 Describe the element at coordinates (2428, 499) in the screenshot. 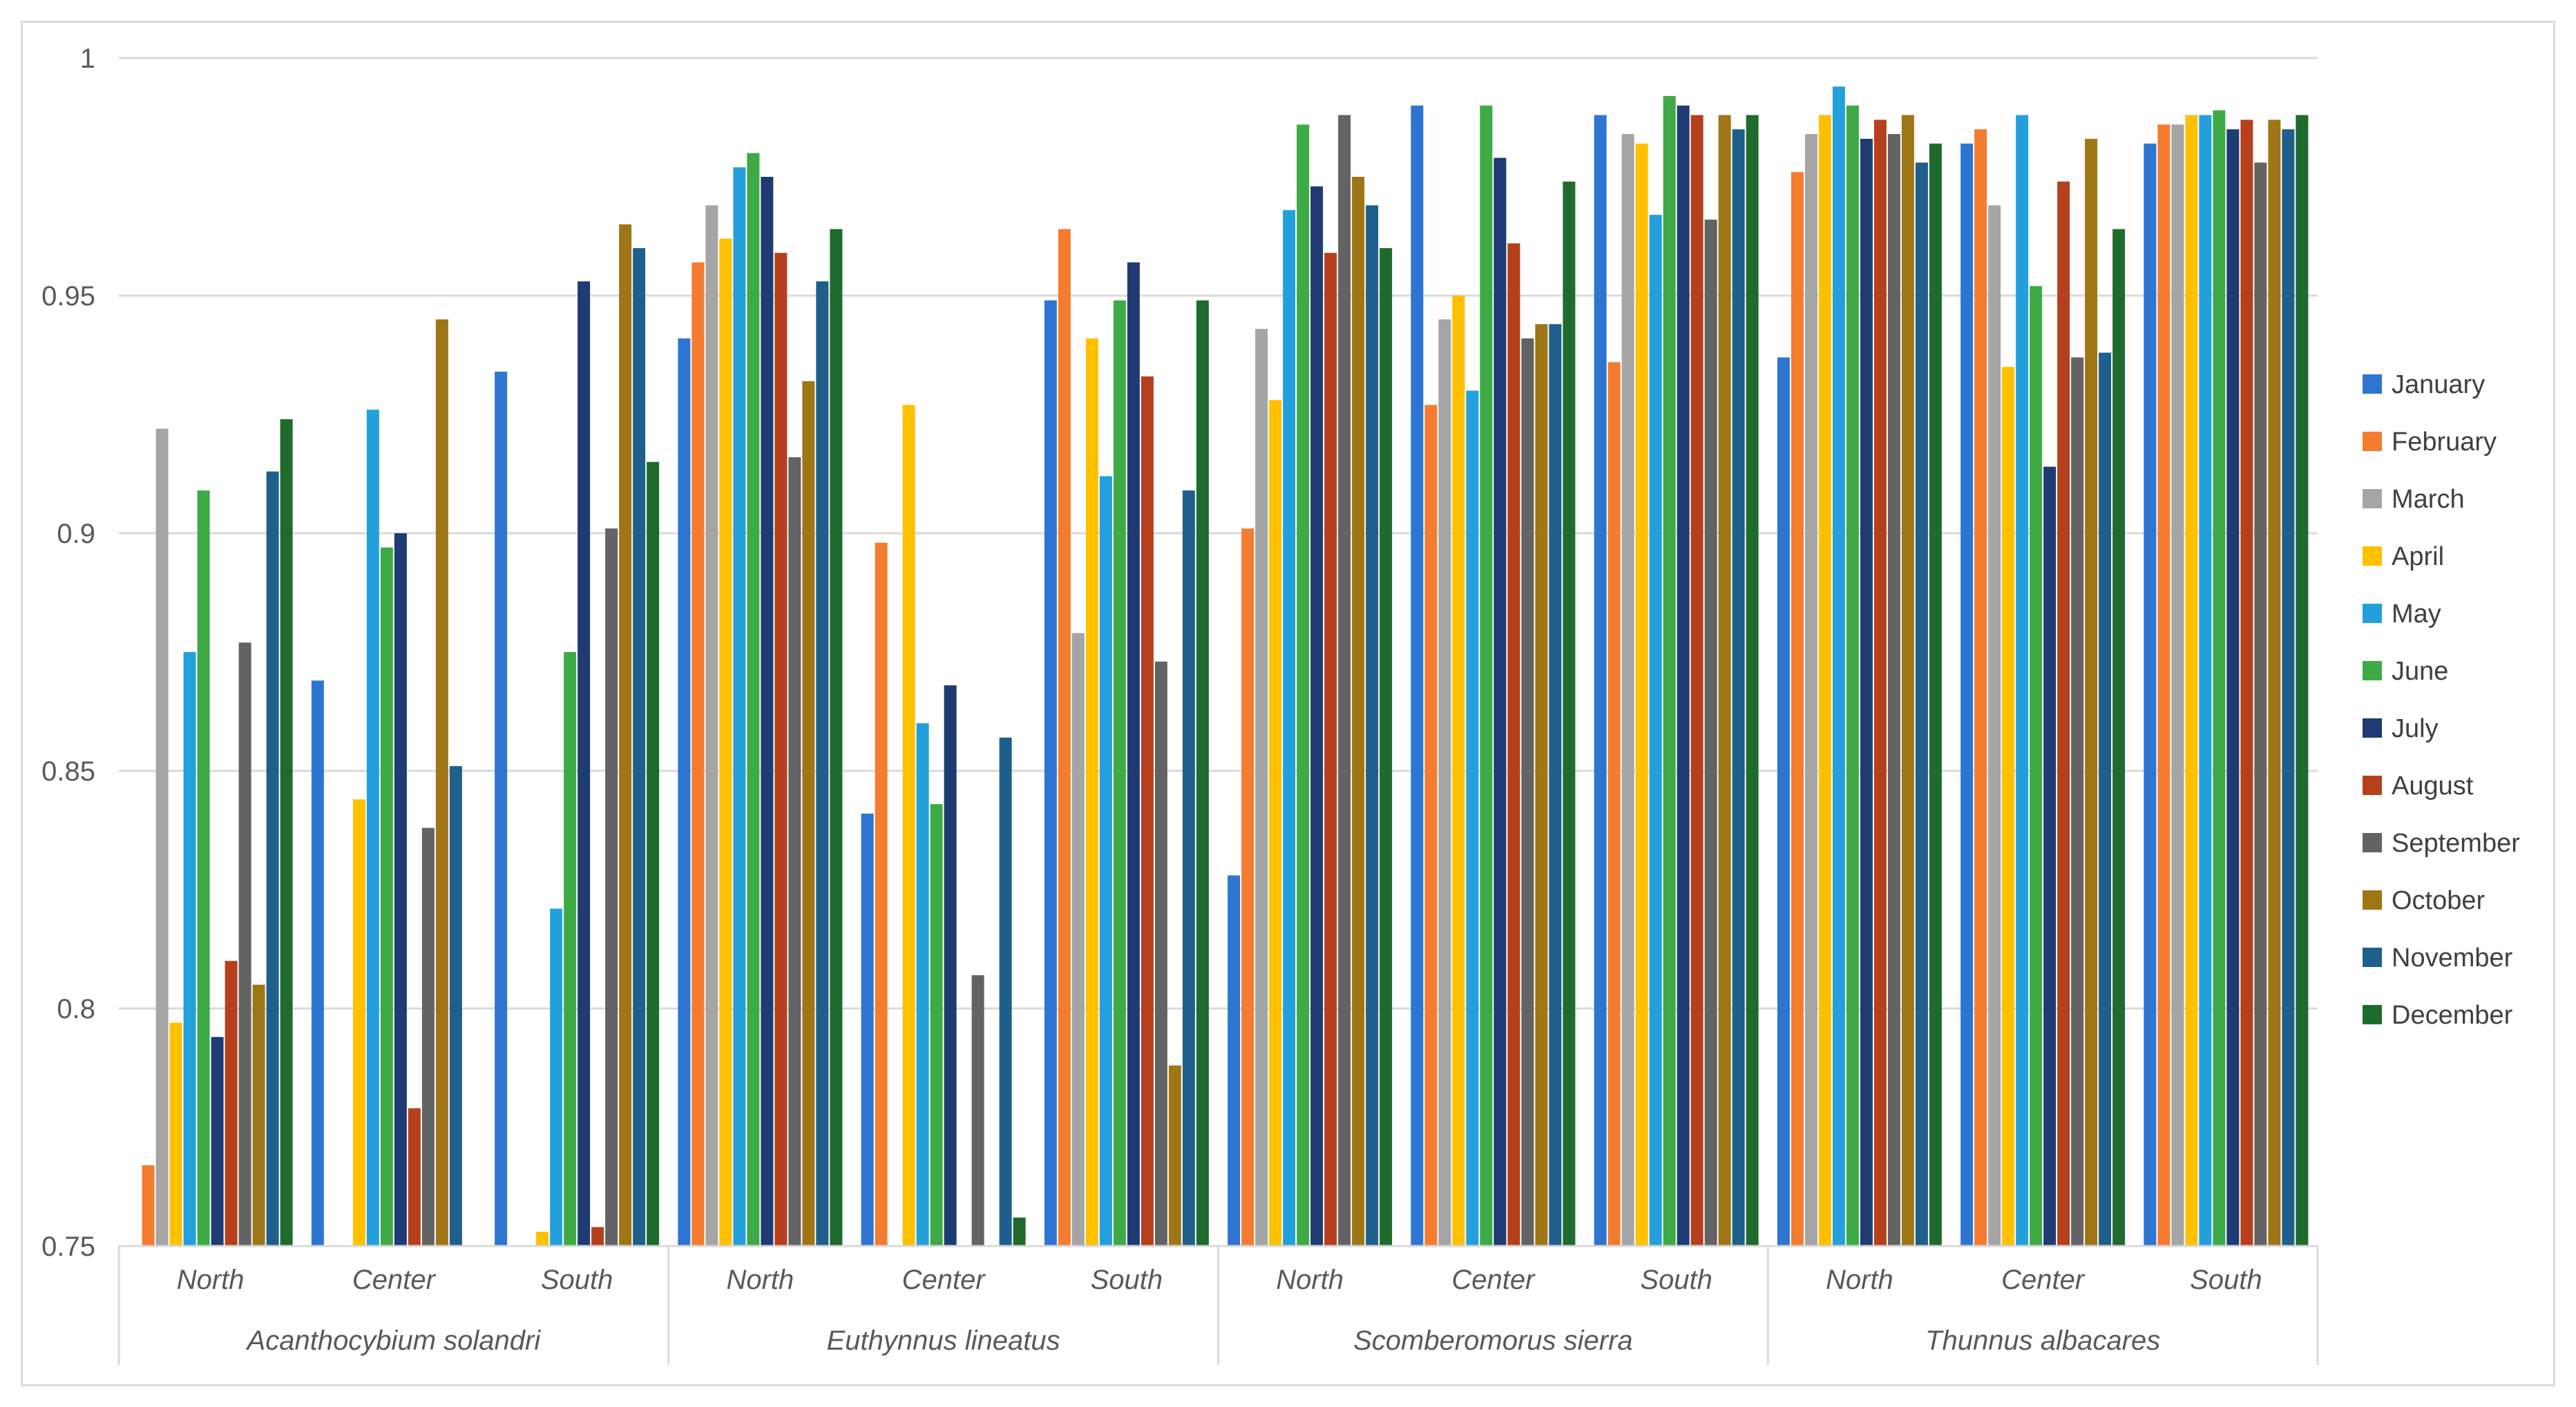

I see `legend-label-march: March` at that location.